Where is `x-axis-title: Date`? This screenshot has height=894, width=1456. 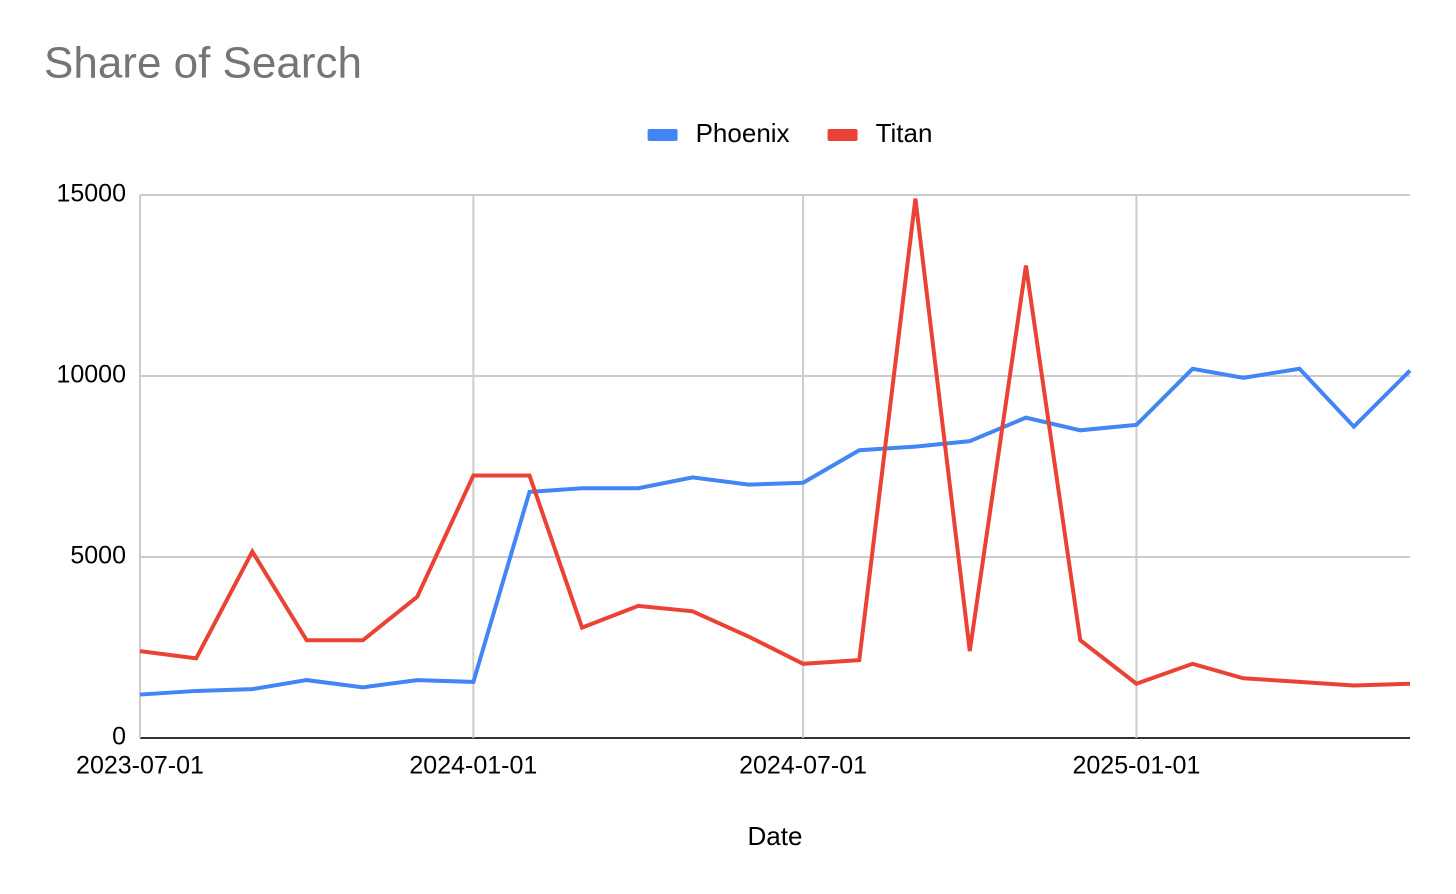 x-axis-title: Date is located at coordinates (775, 836).